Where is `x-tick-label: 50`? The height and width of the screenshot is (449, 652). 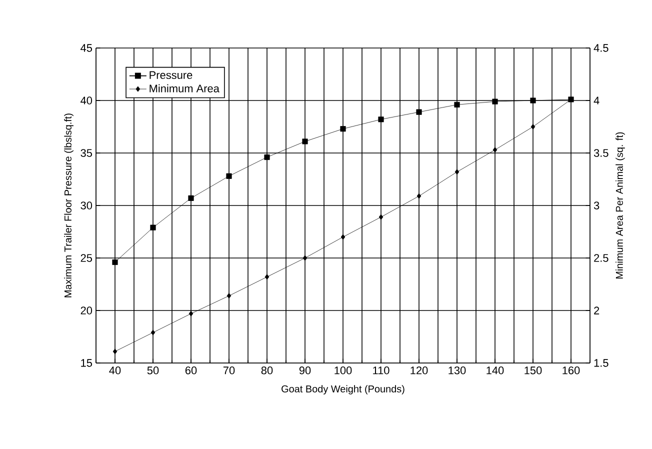
x-tick-label: 50 is located at coordinates (153, 370).